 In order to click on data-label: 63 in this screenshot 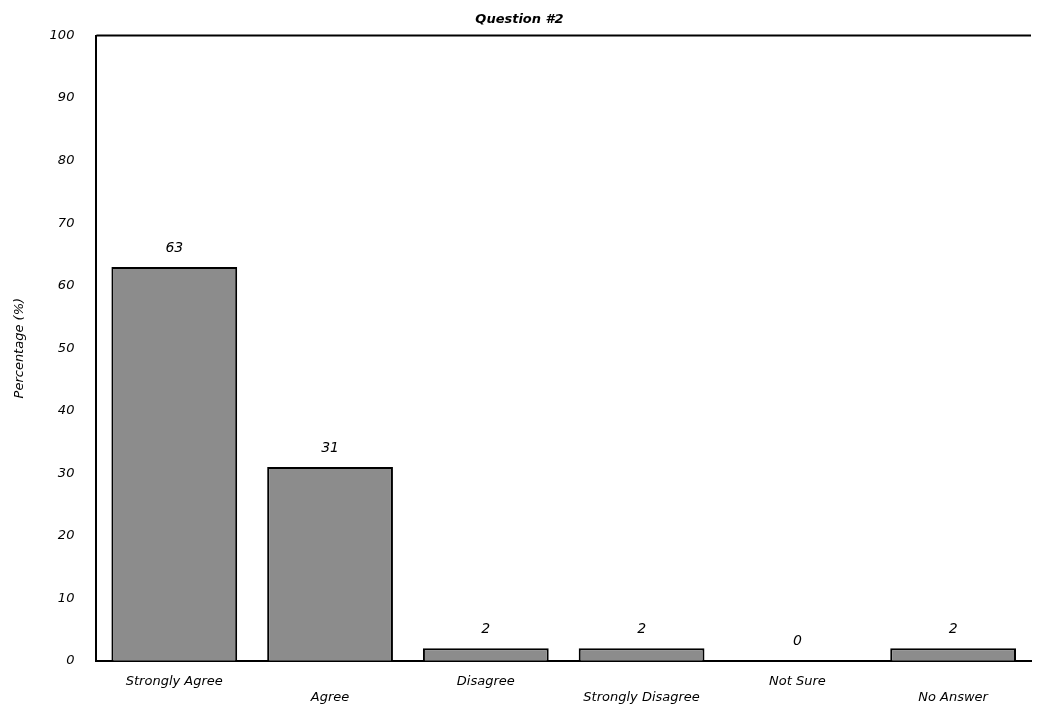, I will do `click(174, 246)`.